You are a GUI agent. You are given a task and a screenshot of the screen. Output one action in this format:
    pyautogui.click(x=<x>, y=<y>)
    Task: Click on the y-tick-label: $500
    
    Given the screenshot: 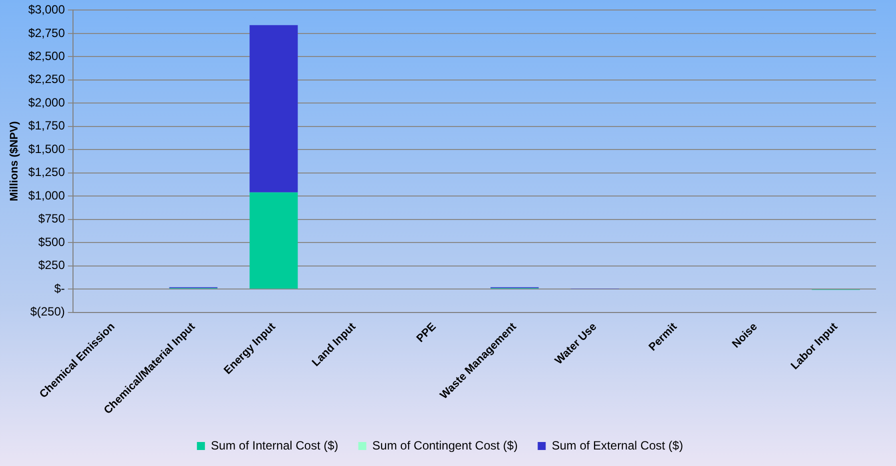 What is the action you would take?
    pyautogui.click(x=52, y=241)
    